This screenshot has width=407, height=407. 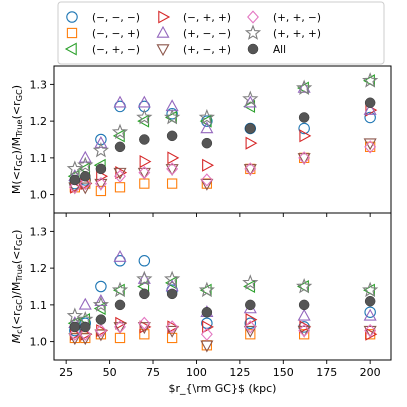 I want to click on legend-marker-mpp, so click(x=164, y=17).